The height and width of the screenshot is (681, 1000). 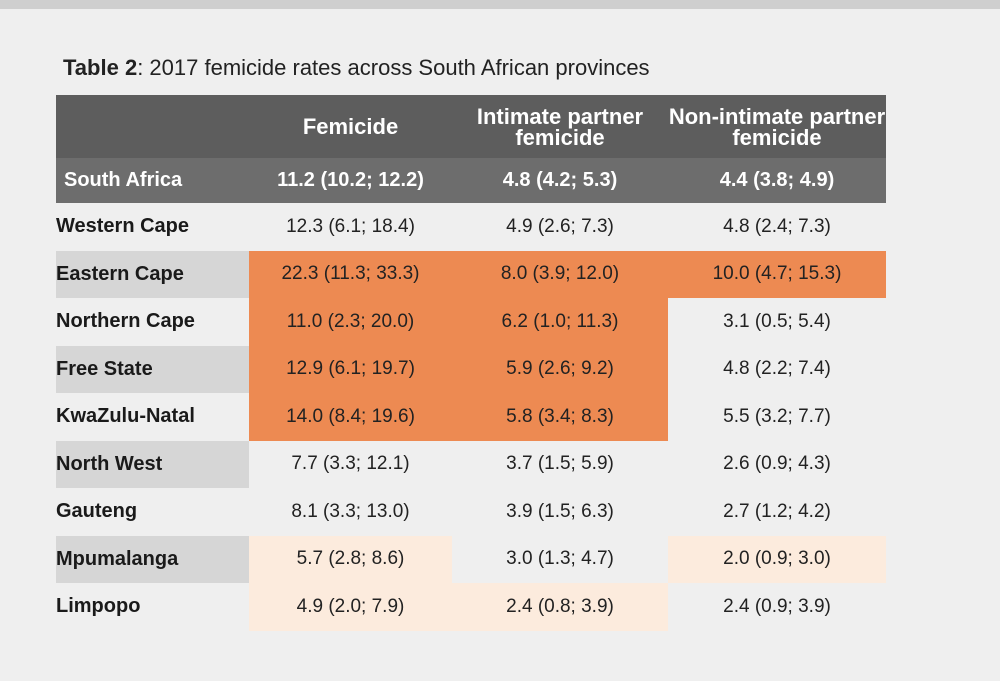 I want to click on non-intimate-partner-cell: 2.0 (0.9; 3.0), so click(x=777, y=559).